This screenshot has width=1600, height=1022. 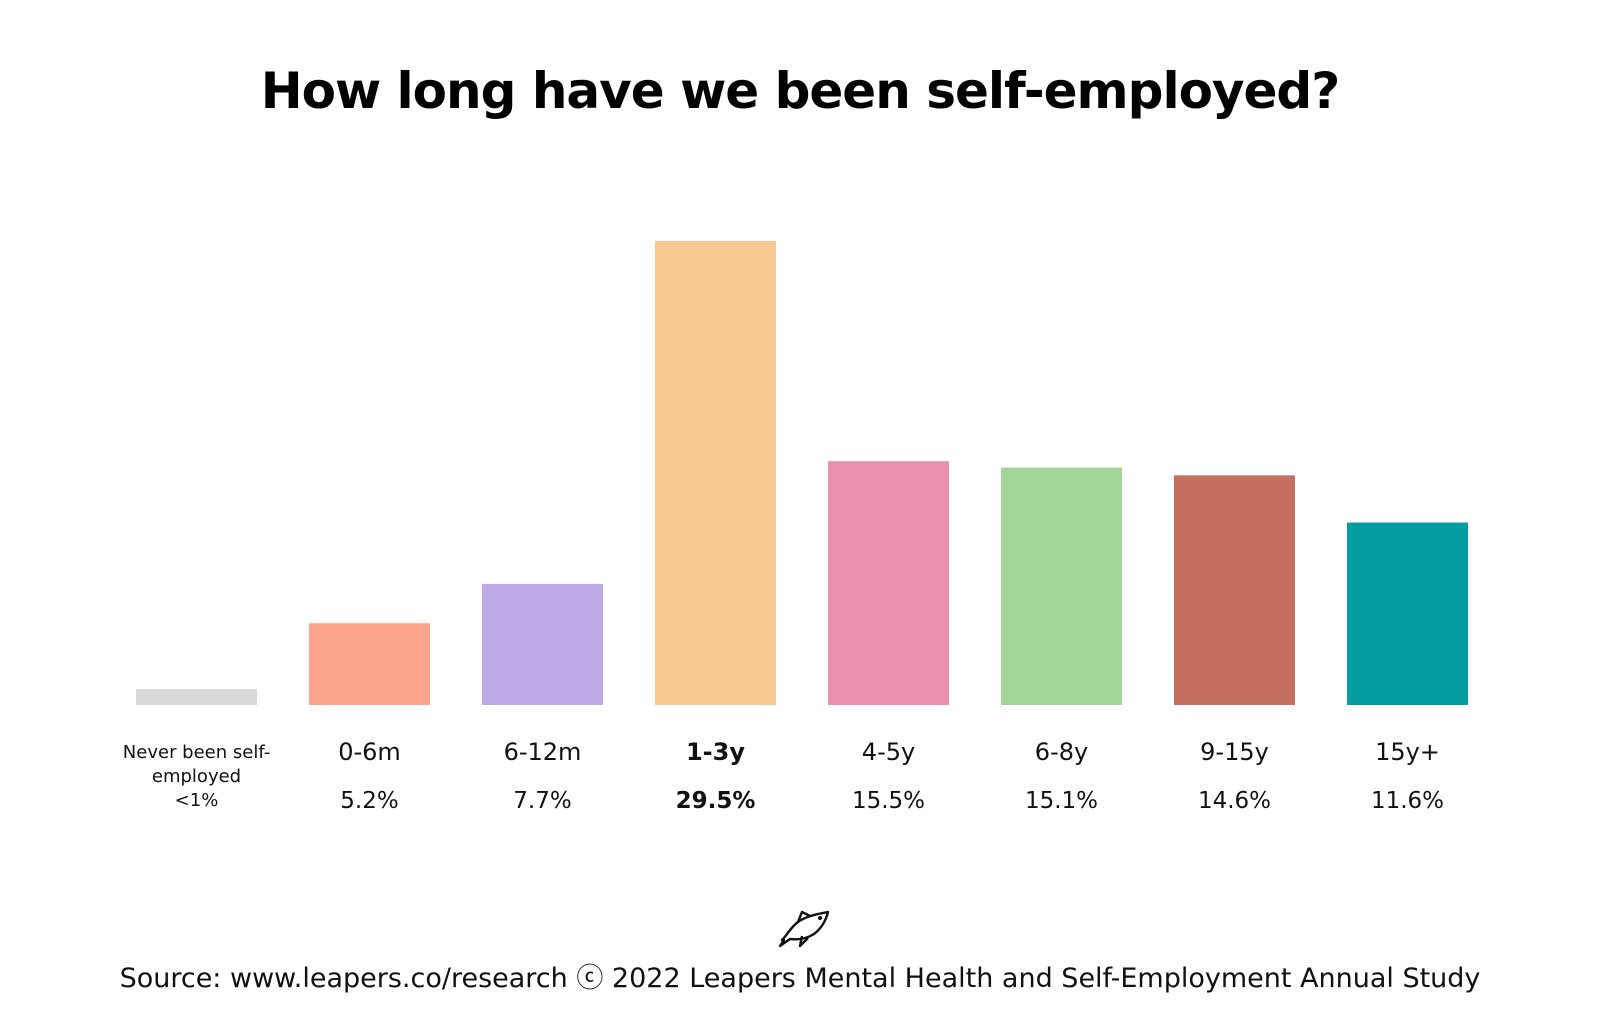 I want to click on value-label-6: 14.6%, so click(x=1234, y=801).